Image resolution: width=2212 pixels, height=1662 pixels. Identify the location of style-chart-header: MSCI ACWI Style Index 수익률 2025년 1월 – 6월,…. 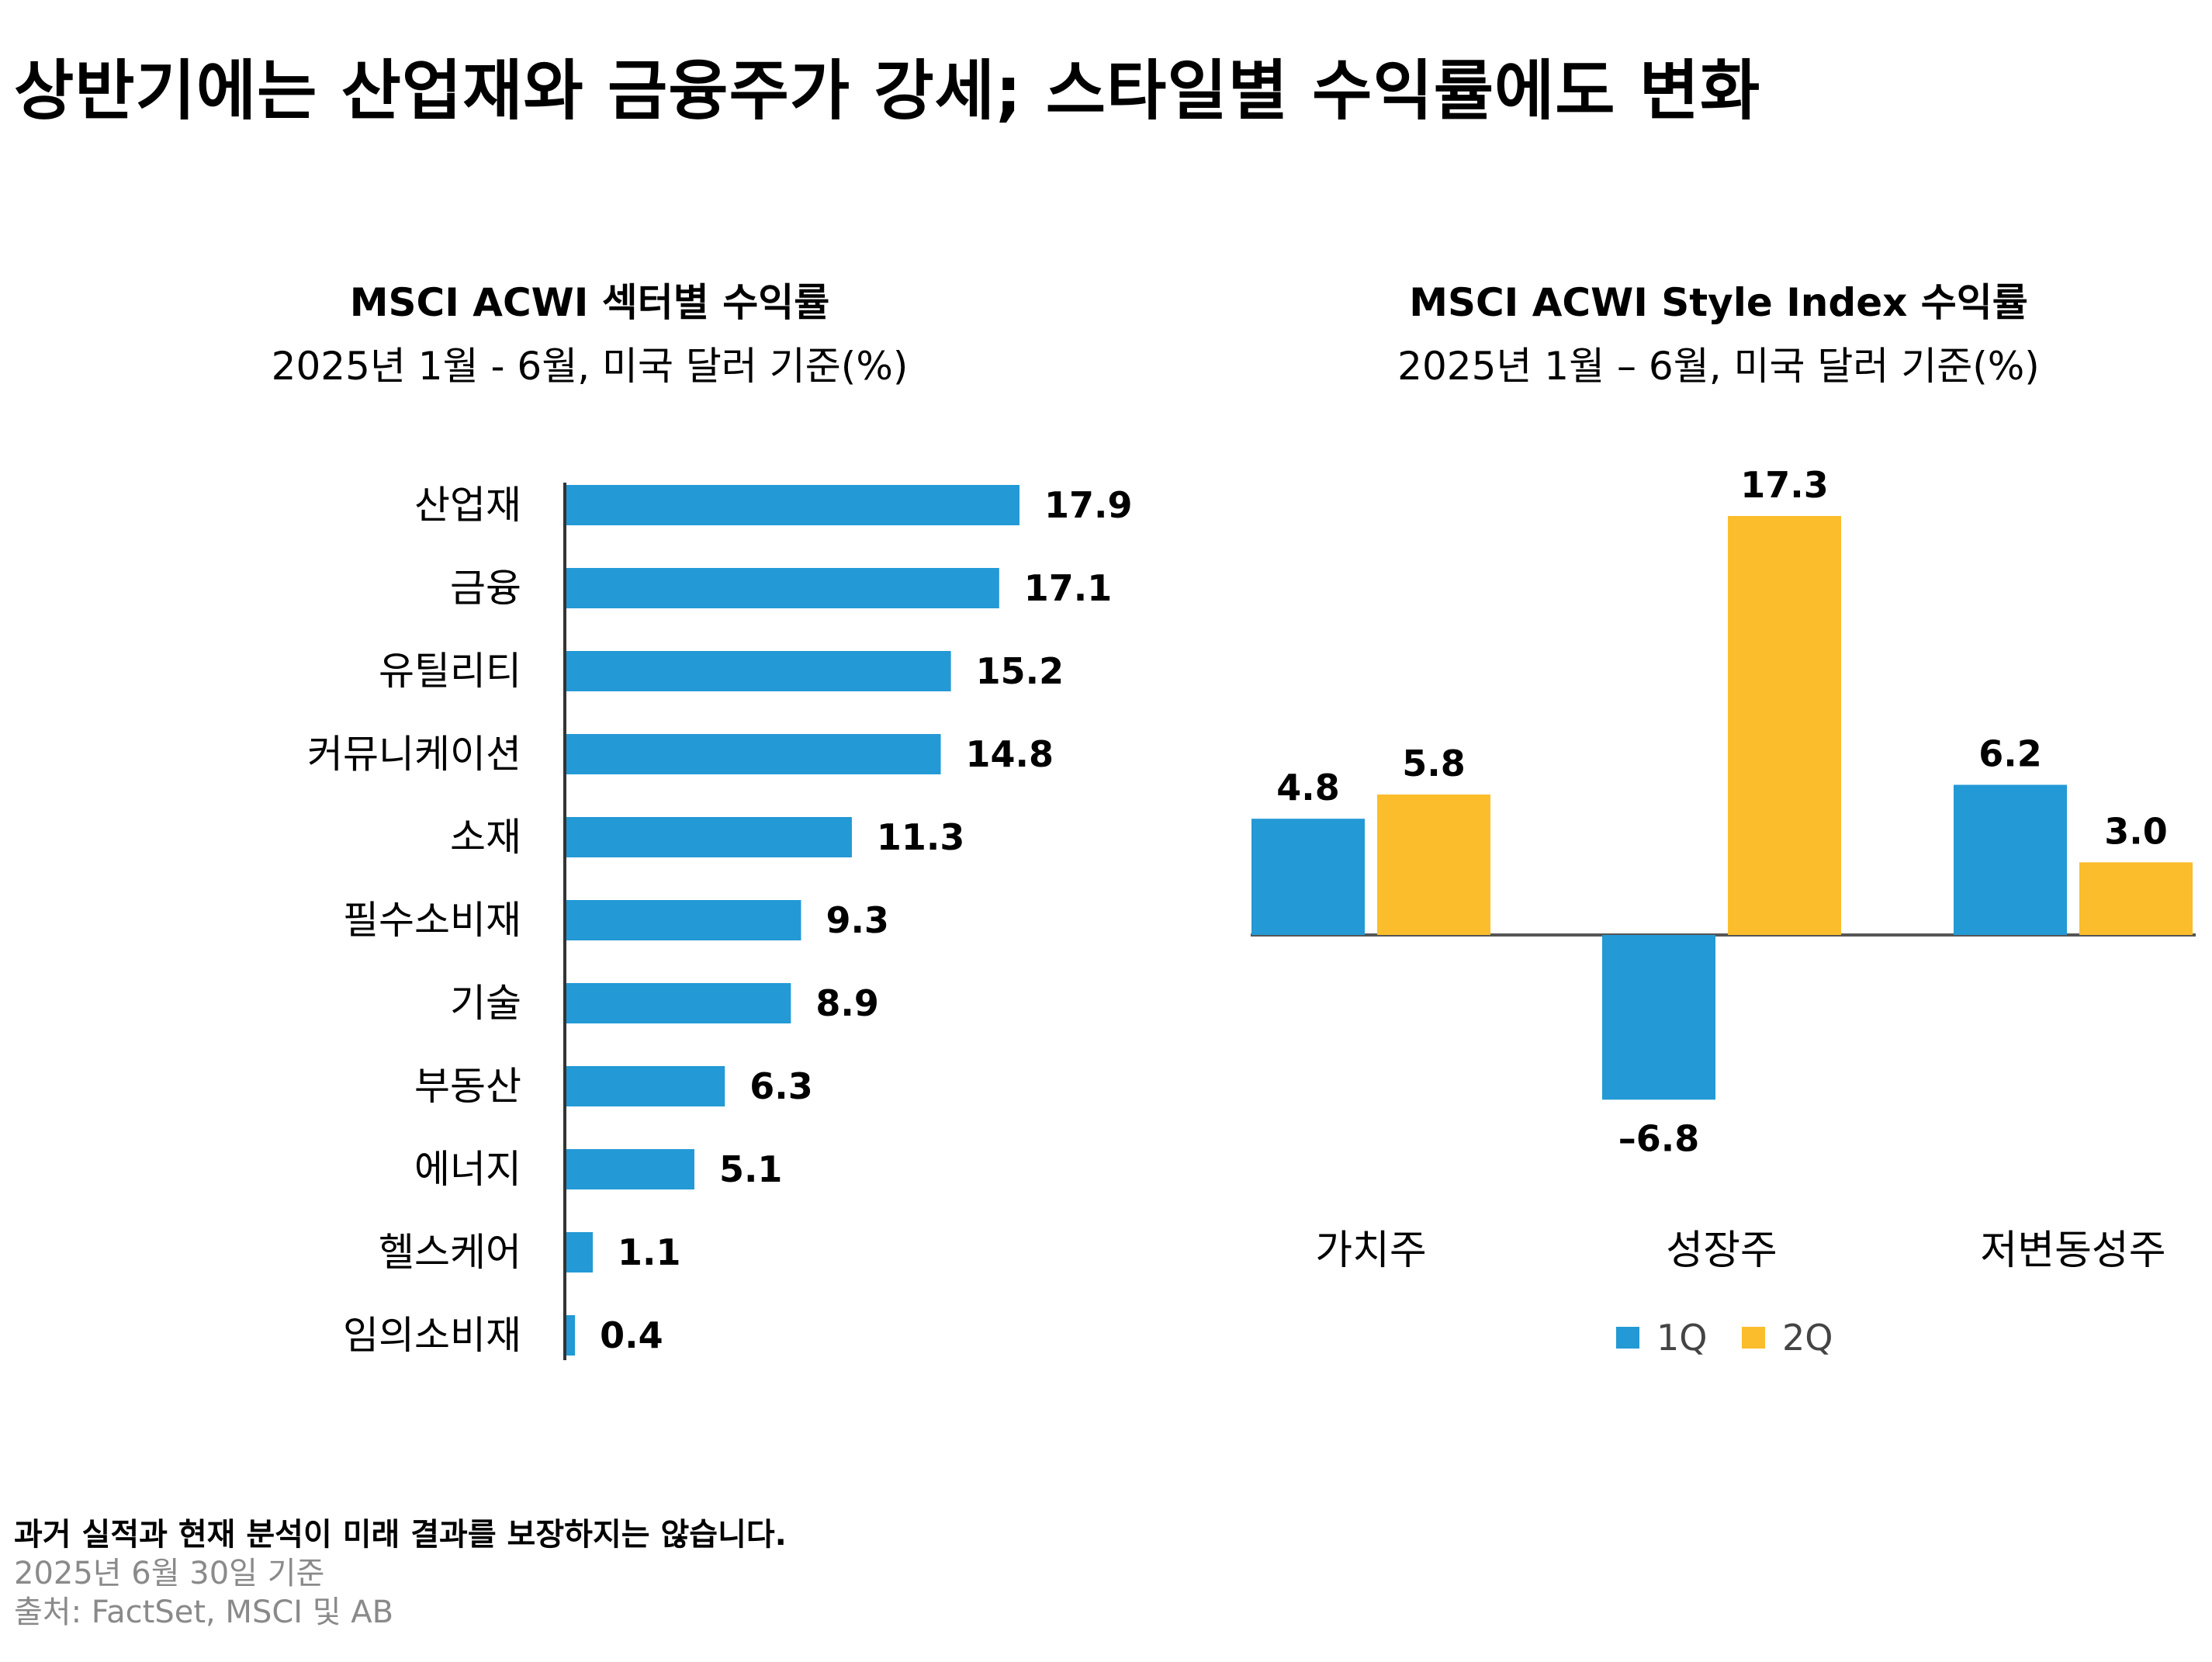
(1718, 332).